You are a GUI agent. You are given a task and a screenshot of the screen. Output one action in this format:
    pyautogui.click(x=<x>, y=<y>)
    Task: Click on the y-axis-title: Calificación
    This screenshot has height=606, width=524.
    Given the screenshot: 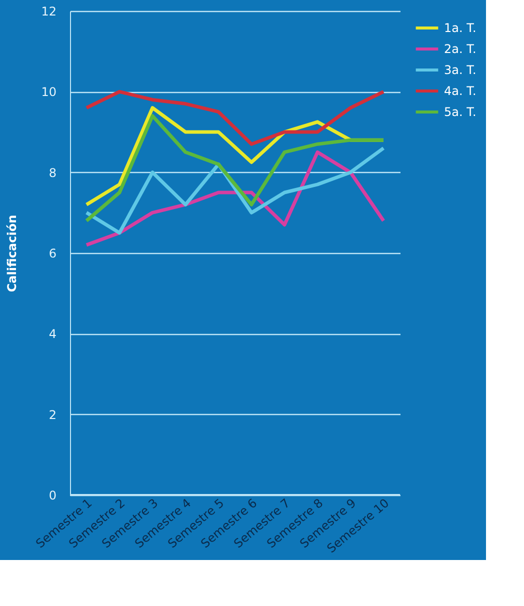 What is the action you would take?
    pyautogui.click(x=12, y=253)
    